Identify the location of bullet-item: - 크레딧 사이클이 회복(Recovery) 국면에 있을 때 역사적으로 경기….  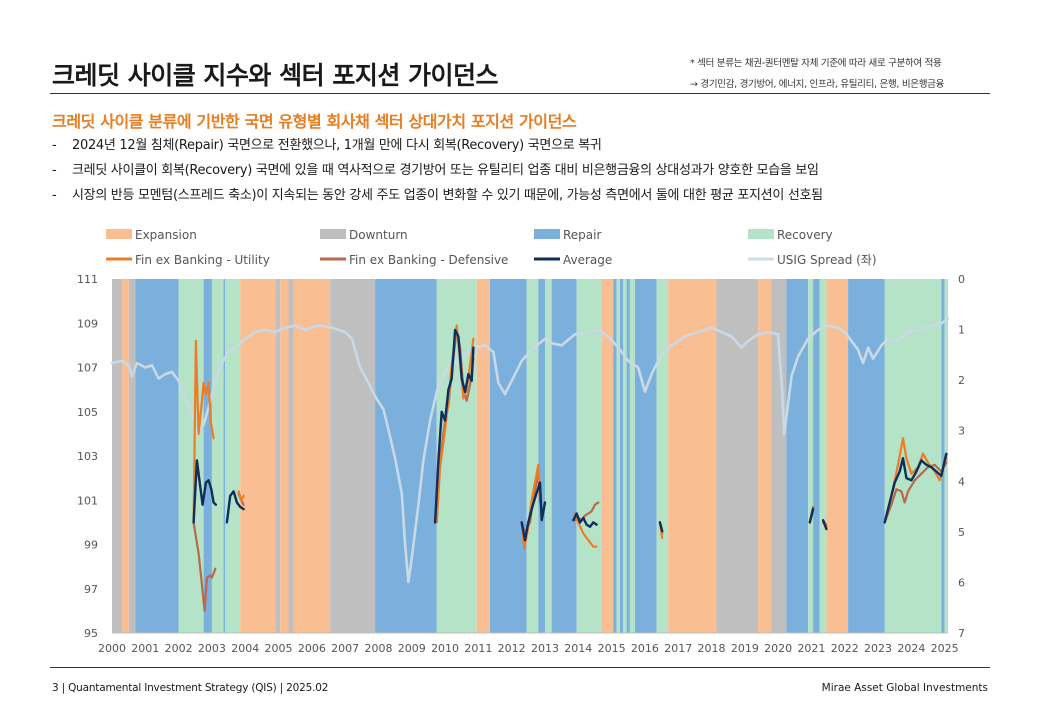
(435, 170).